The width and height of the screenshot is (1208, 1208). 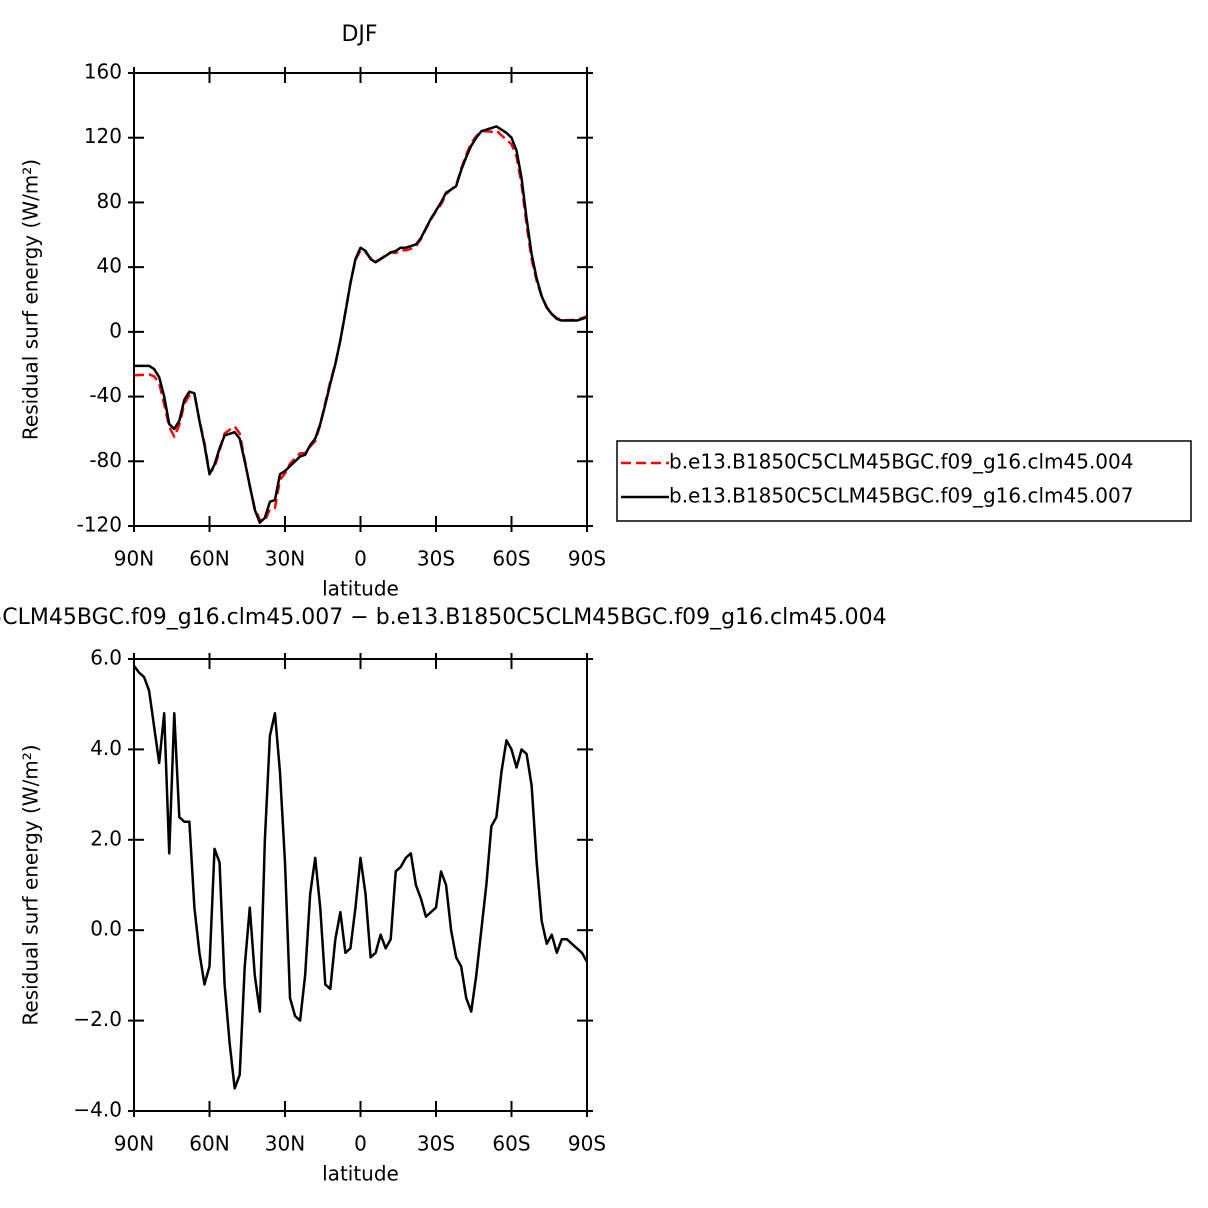 I want to click on legend-label: b.e13.B1850C5CLM45BGC.f09_g16.clm45.004, so click(x=901, y=462).